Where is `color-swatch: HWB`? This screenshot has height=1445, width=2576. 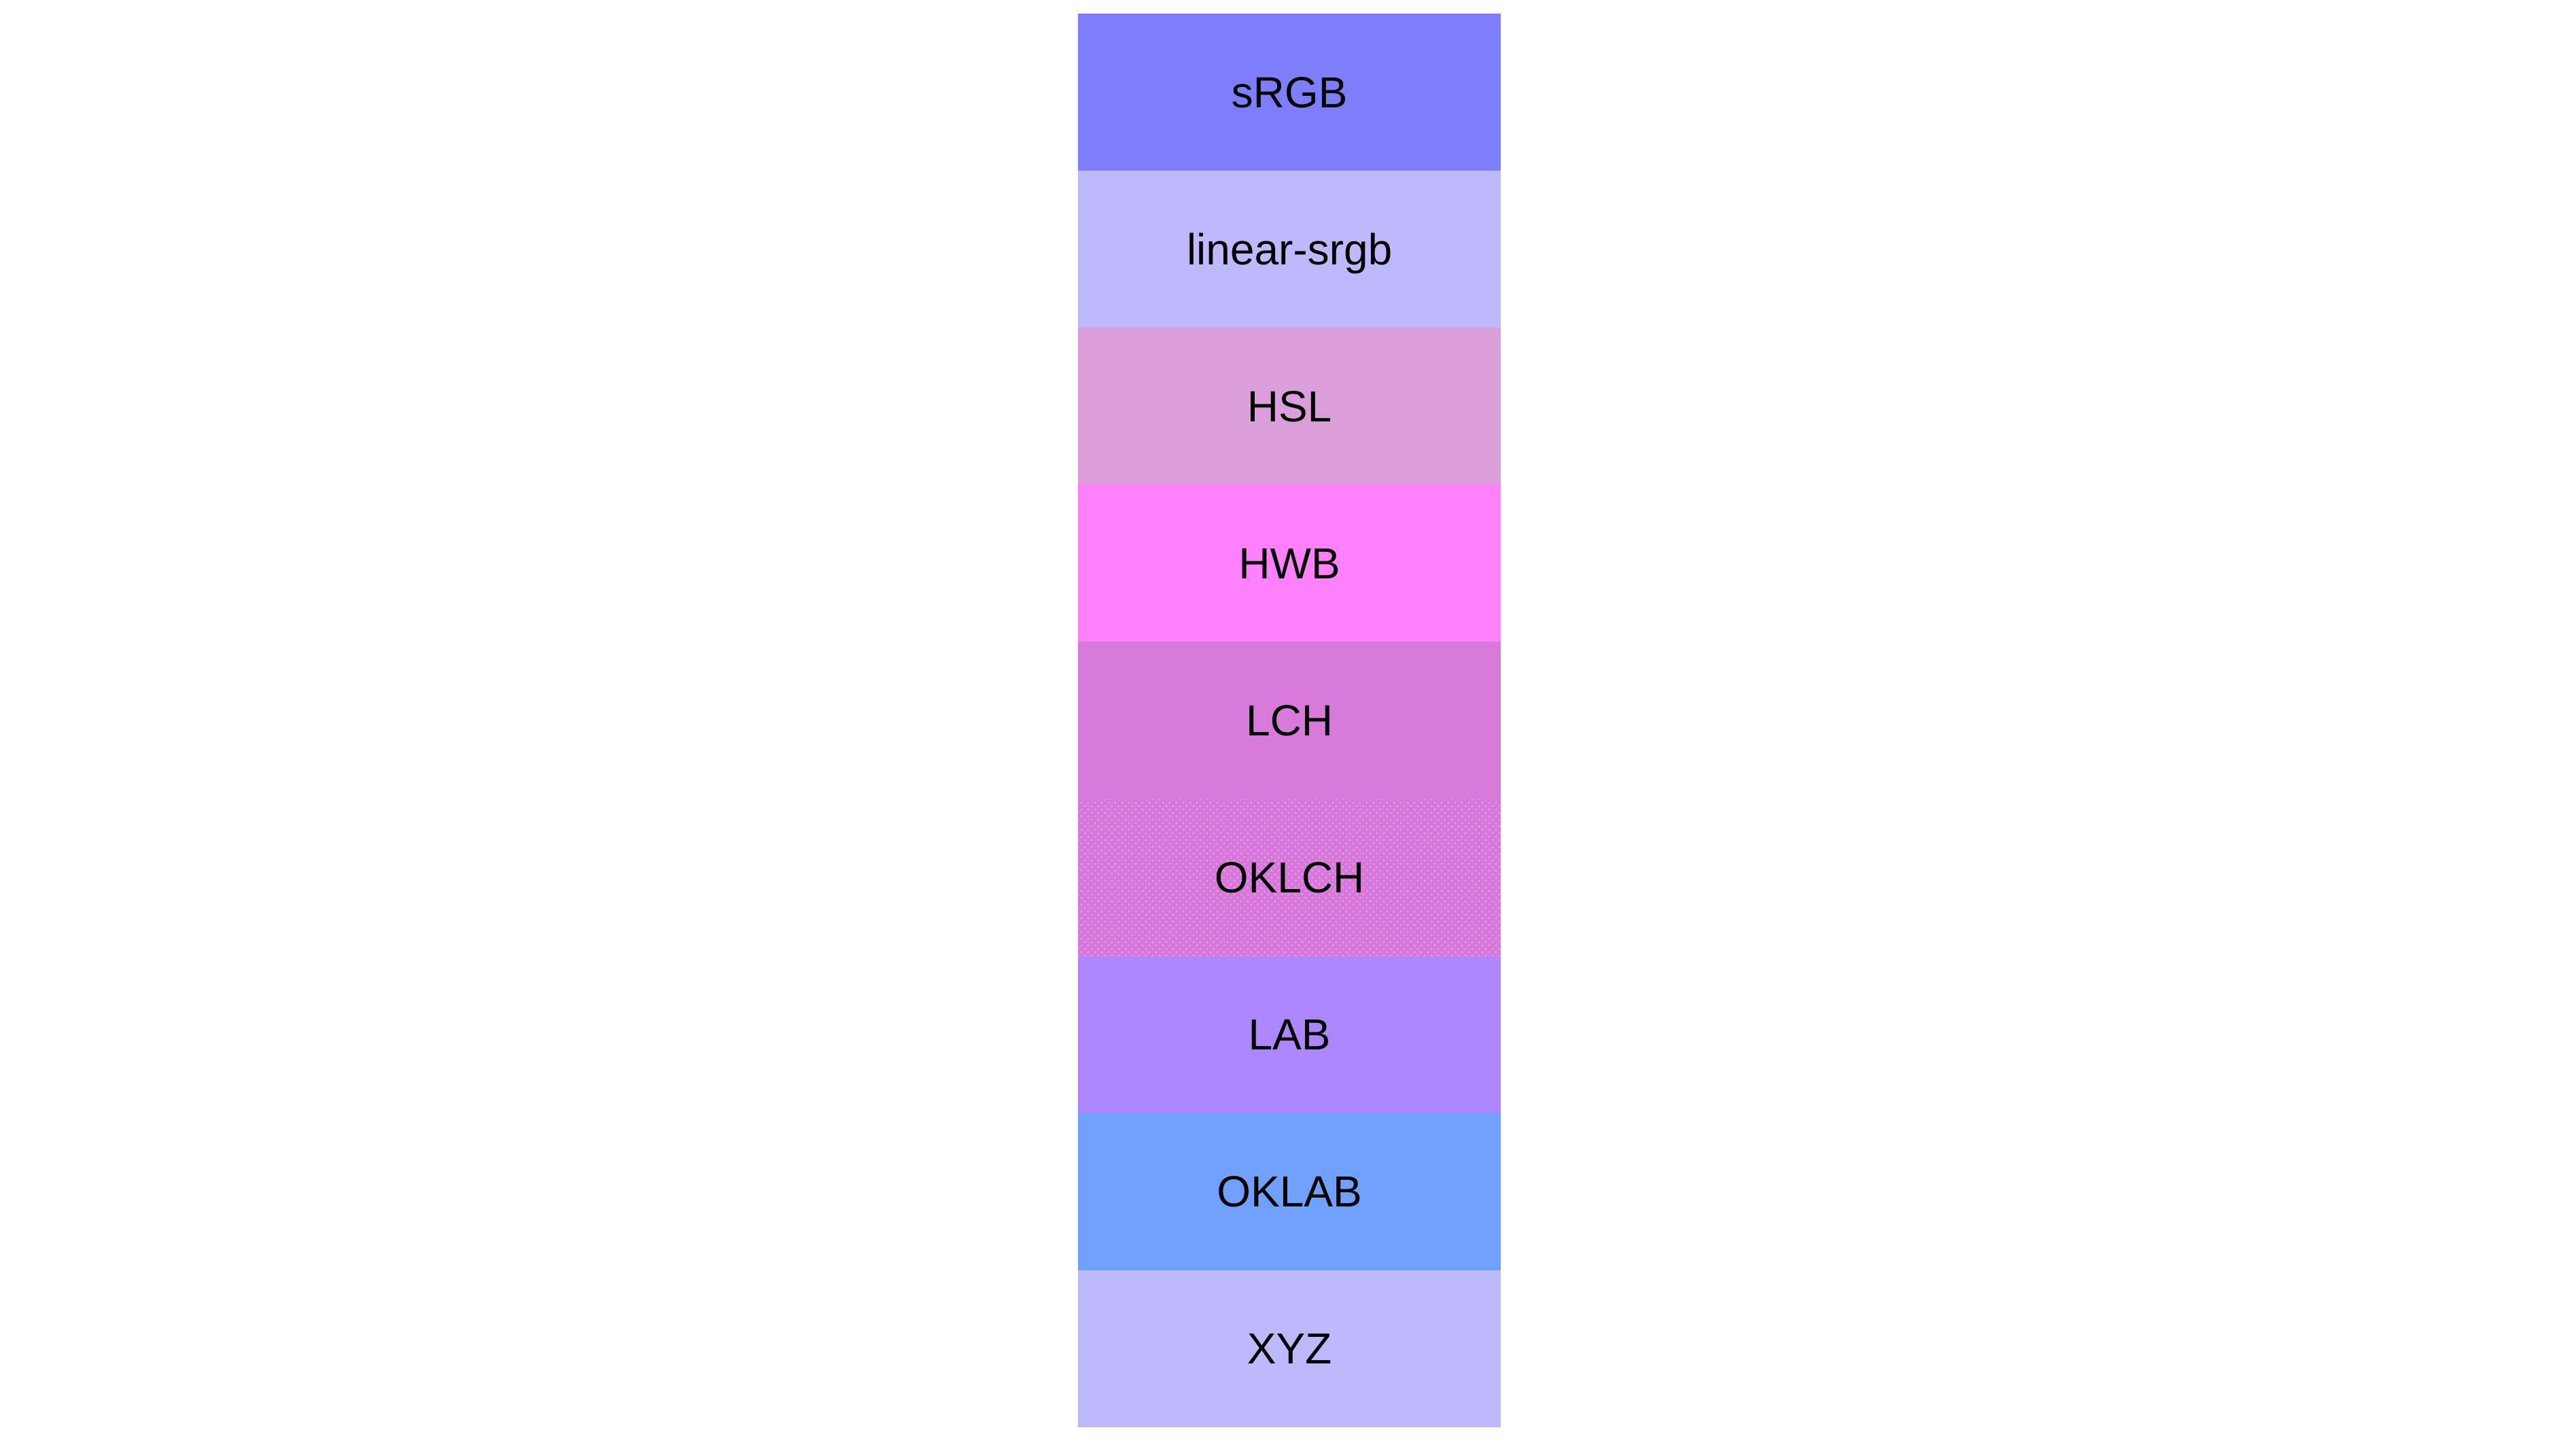 color-swatch: HWB is located at coordinates (1289, 563).